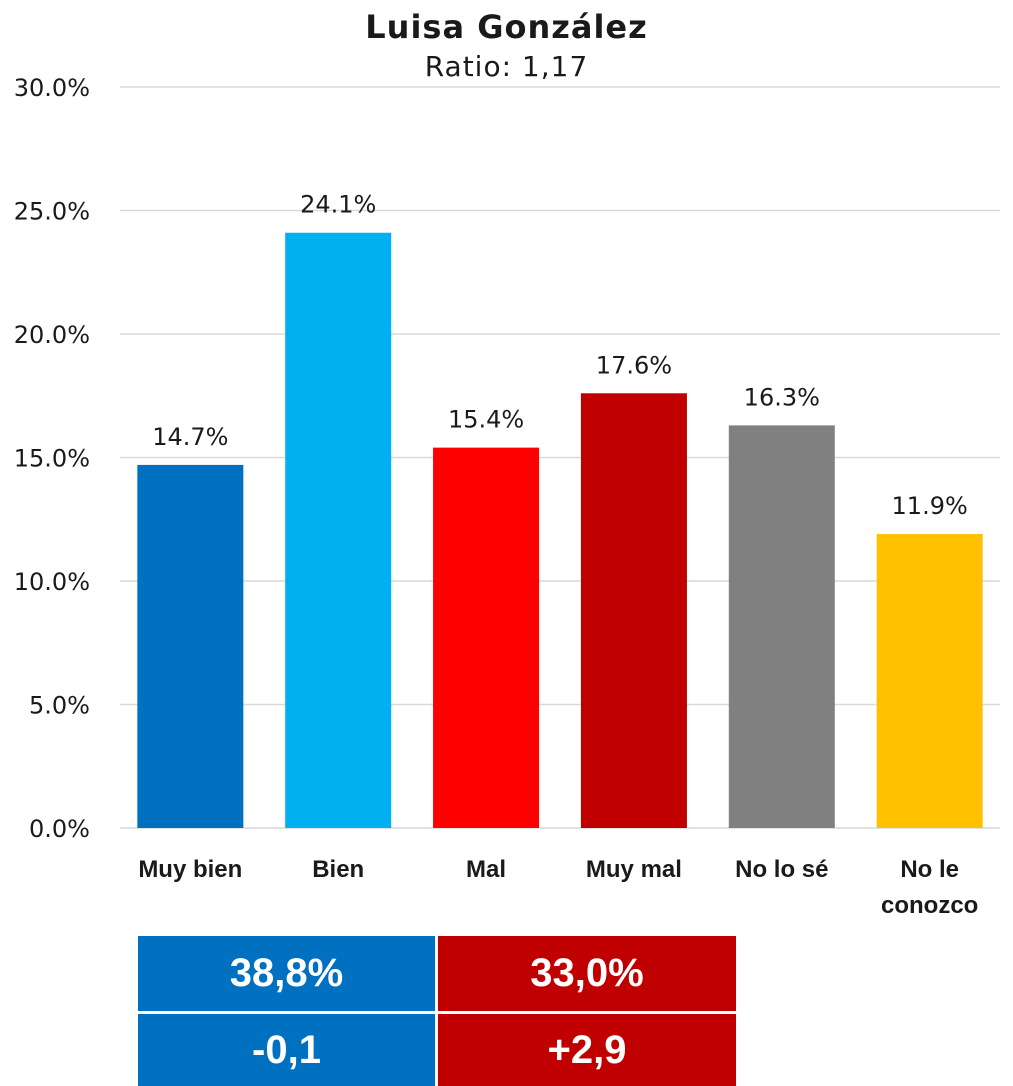  What do you see at coordinates (59, 829) in the screenshot?
I see `y-tick-label: 0.0%` at bounding box center [59, 829].